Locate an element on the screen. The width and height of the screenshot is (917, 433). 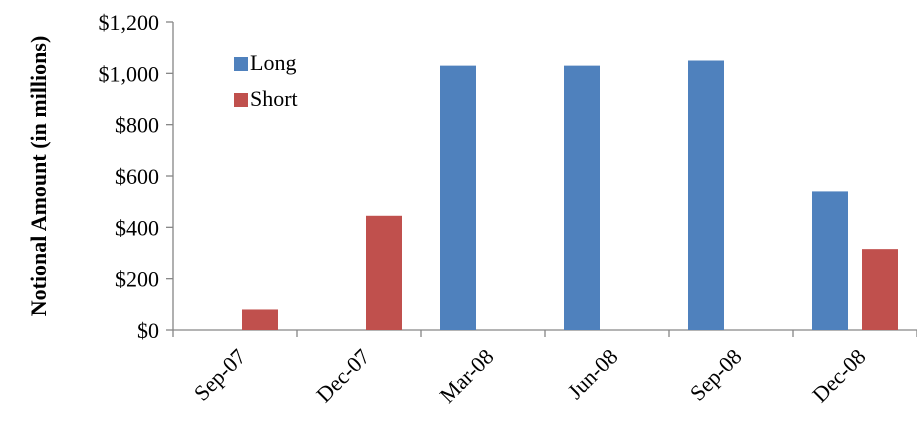
legend-swatch-short is located at coordinates (241, 100).